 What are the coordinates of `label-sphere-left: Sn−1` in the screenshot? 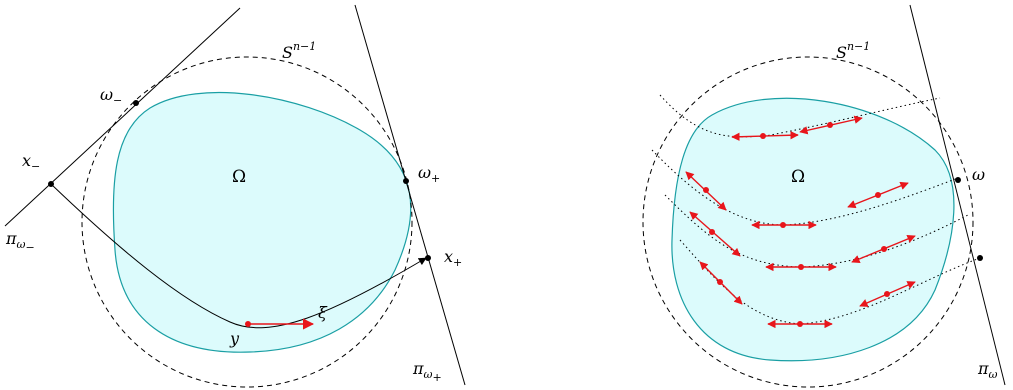 It's located at (299, 51).